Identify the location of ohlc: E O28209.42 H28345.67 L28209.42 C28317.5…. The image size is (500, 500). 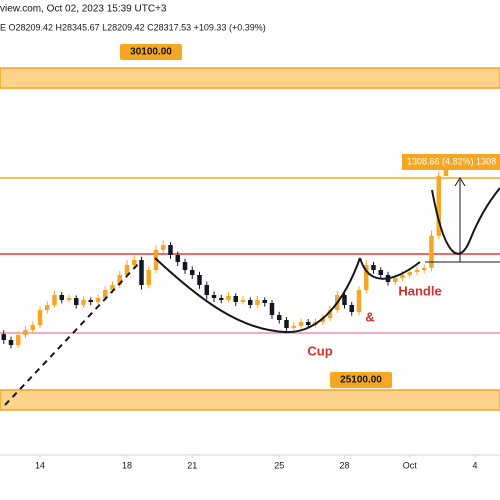
(133, 27).